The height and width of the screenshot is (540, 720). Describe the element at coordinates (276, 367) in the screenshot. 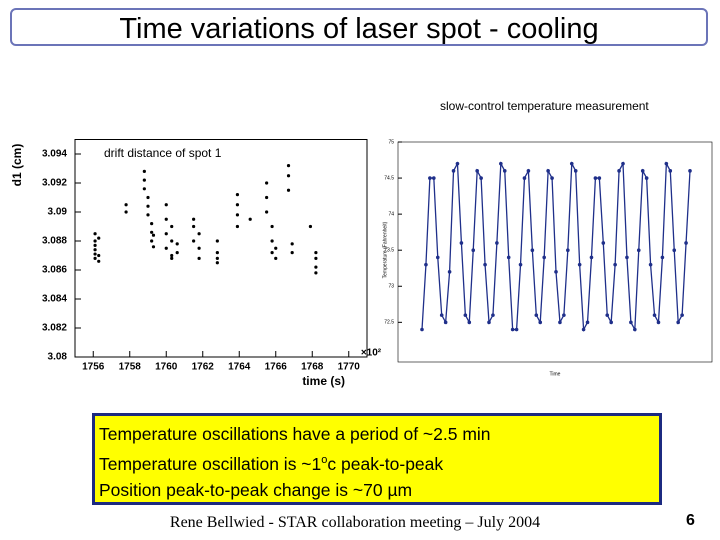

I see `x-tick-label: 1766` at that location.